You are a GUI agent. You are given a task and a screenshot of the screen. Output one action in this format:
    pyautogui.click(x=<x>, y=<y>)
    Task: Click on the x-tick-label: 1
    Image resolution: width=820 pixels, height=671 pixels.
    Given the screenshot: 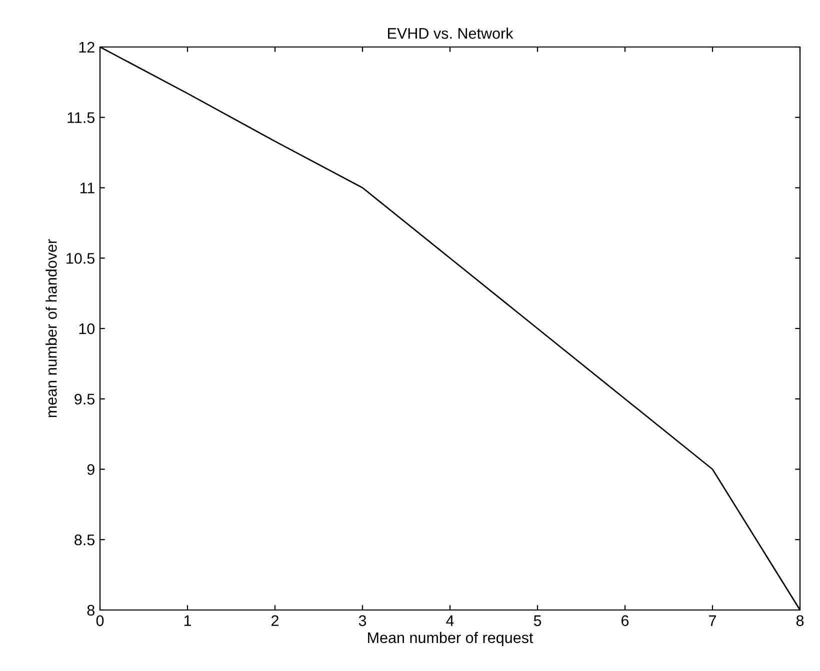 What is the action you would take?
    pyautogui.click(x=188, y=620)
    